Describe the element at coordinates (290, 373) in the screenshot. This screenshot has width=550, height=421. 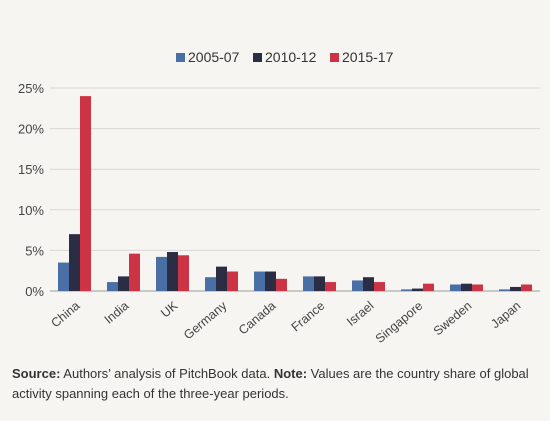
I see `note-label: Note:` at that location.